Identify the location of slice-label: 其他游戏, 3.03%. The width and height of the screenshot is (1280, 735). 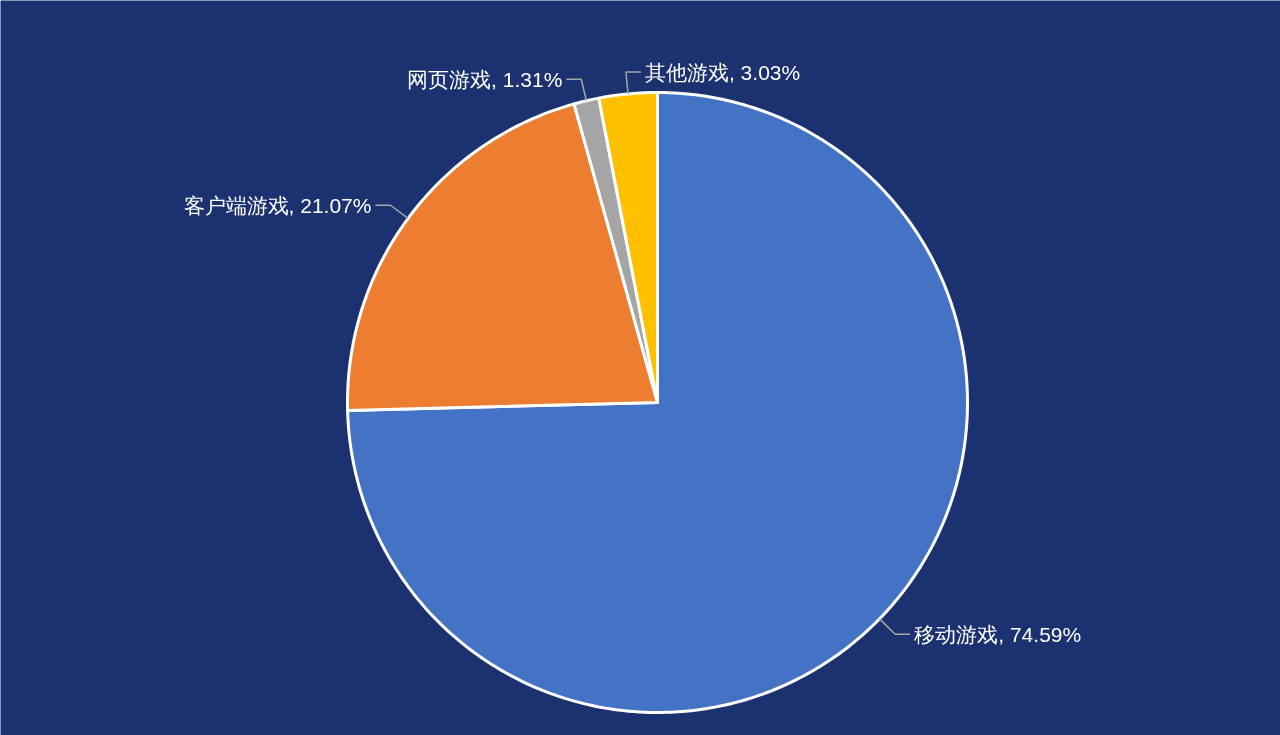
(722, 72).